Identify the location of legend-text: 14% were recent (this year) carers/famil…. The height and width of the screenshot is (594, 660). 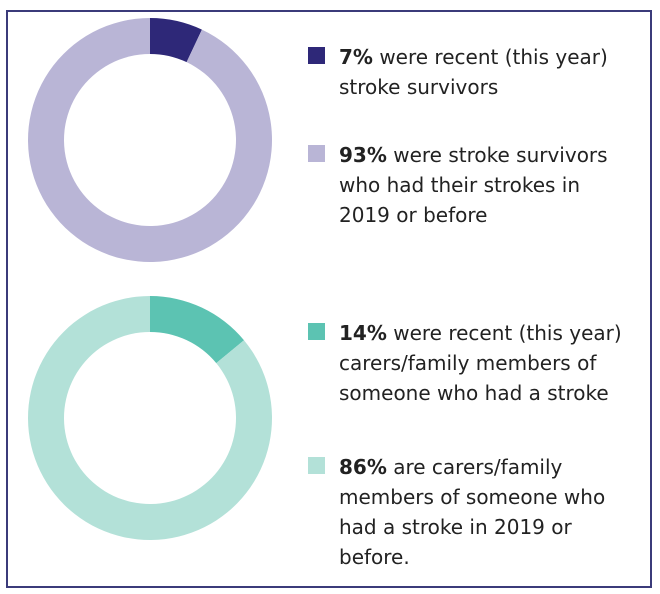
(484, 363).